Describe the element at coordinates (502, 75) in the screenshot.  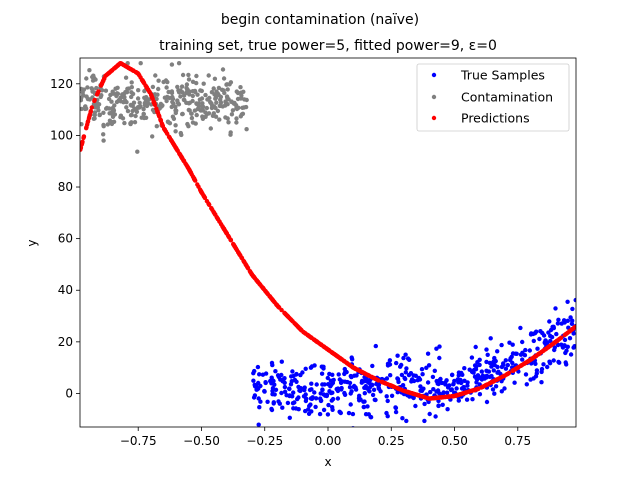
I see `legend-label-true-samples: True Samples` at that location.